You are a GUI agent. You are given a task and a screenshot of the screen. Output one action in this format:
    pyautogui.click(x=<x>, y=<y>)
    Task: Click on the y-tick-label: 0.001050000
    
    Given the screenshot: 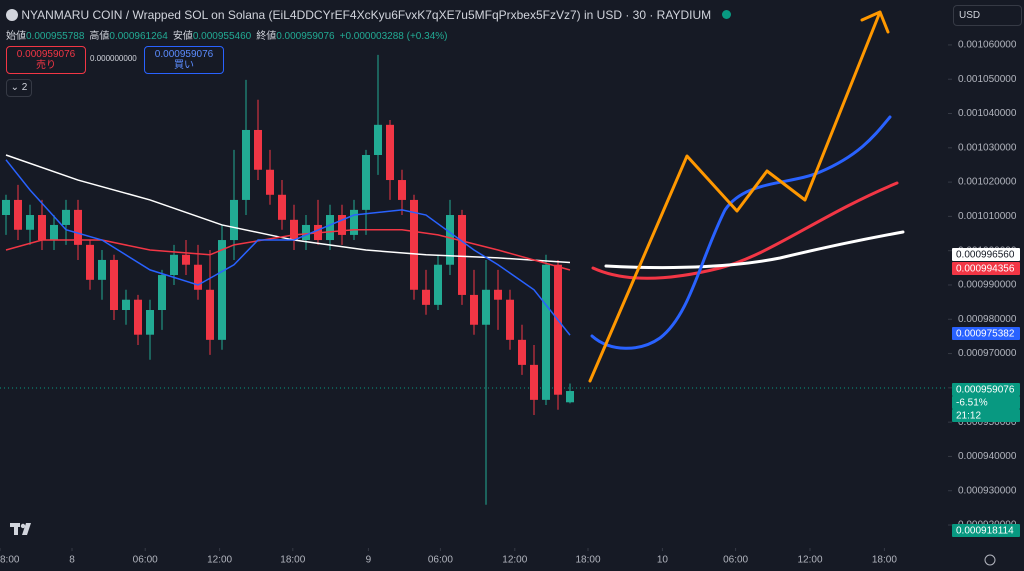 What is the action you would take?
    pyautogui.click(x=987, y=79)
    